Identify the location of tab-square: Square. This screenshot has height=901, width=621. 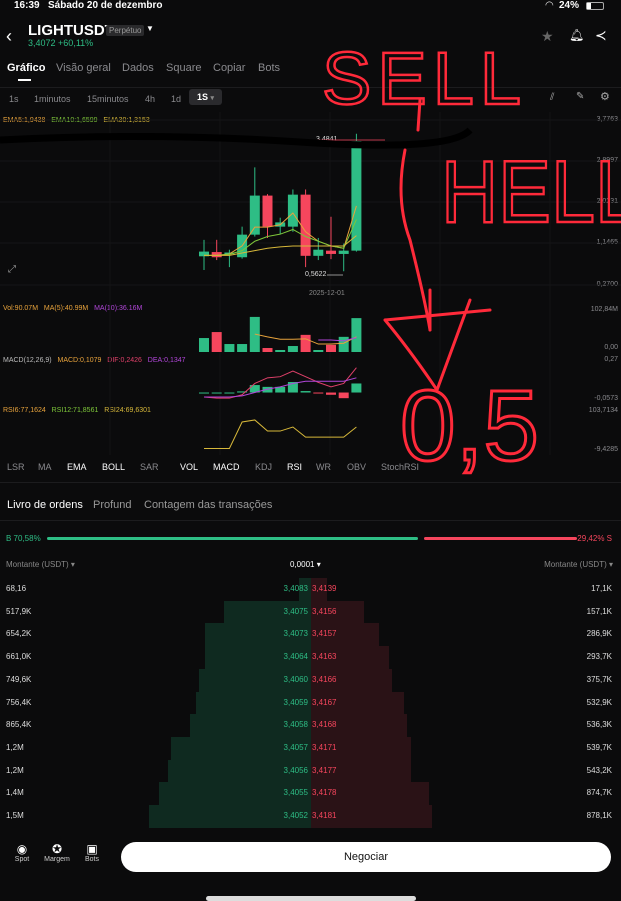
(184, 68).